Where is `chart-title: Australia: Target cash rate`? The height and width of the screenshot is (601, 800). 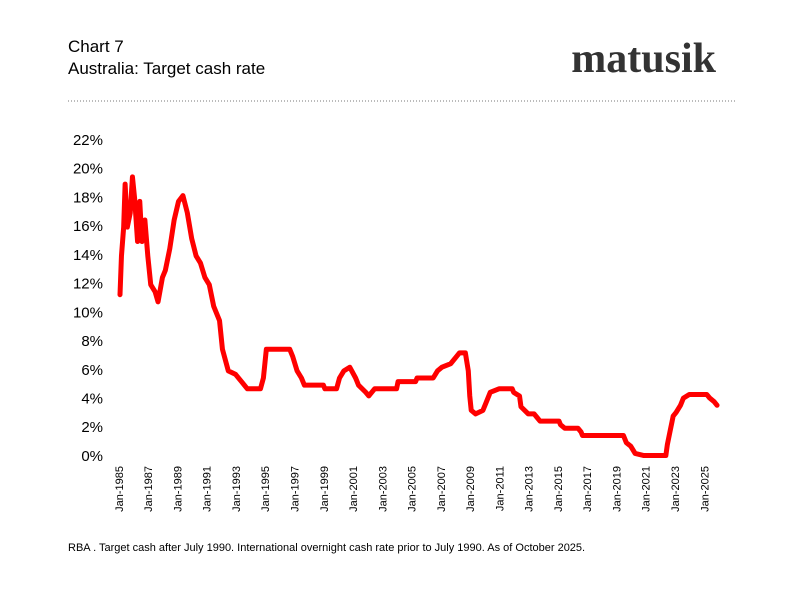
chart-title: Australia: Target cash rate is located at coordinates (166, 68).